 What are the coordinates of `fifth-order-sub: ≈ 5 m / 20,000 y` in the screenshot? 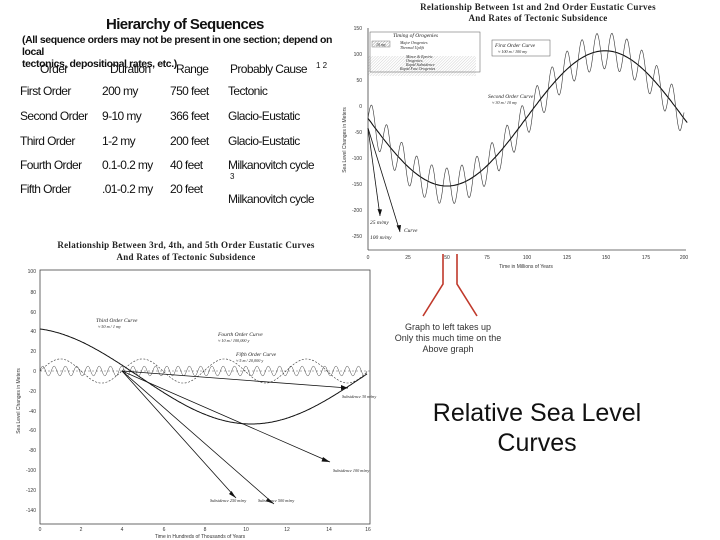 It's located at (249, 361).